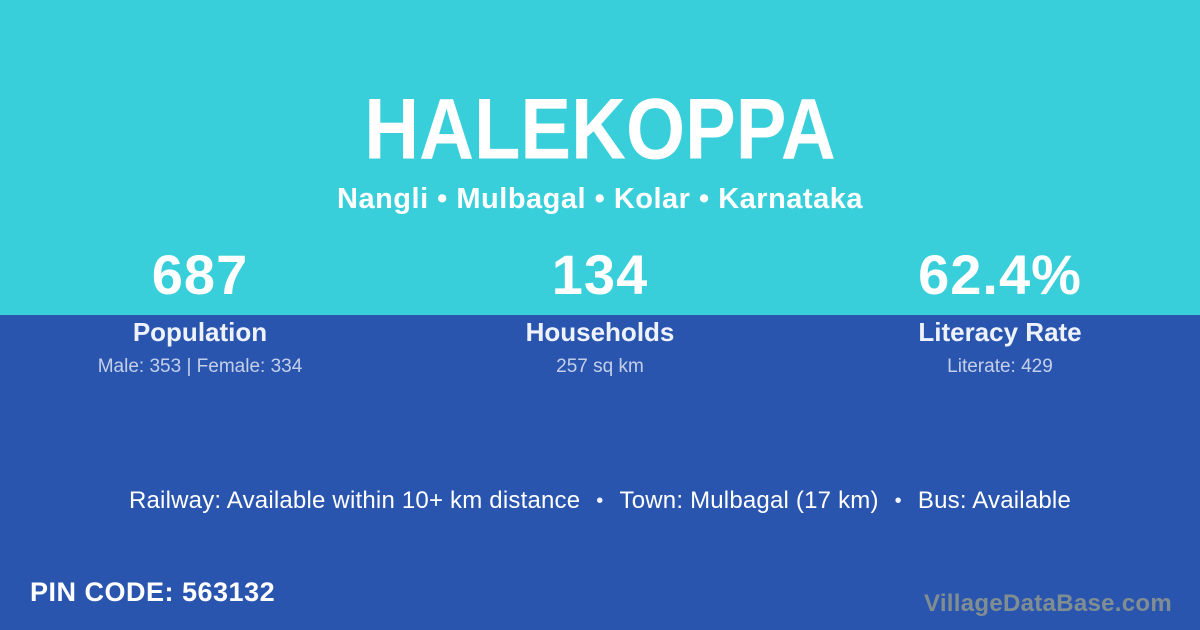 The image size is (1200, 630). What do you see at coordinates (153, 592) in the screenshot?
I see `pin-code-label: PIN CODE: 563132` at bounding box center [153, 592].